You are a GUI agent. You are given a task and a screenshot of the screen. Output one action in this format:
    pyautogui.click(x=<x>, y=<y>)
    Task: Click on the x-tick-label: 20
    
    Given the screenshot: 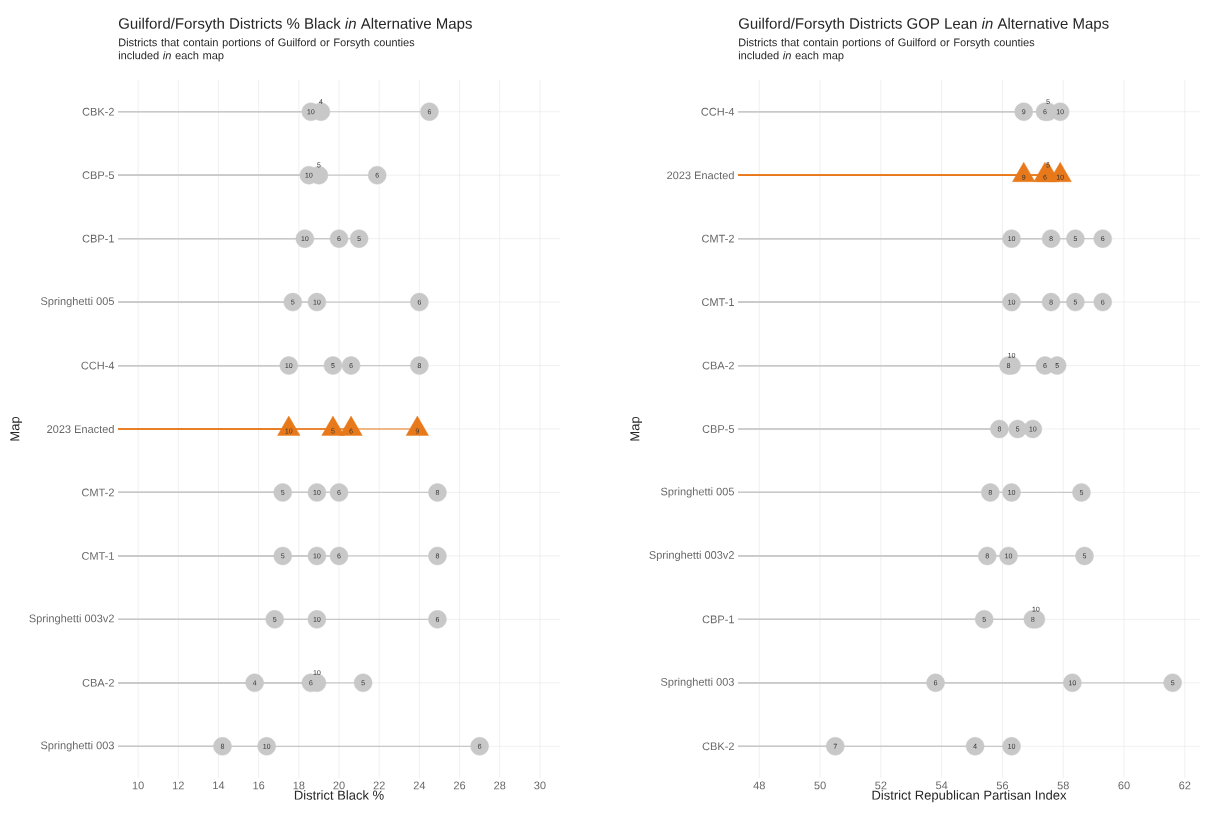 What is the action you would take?
    pyautogui.click(x=339, y=785)
    